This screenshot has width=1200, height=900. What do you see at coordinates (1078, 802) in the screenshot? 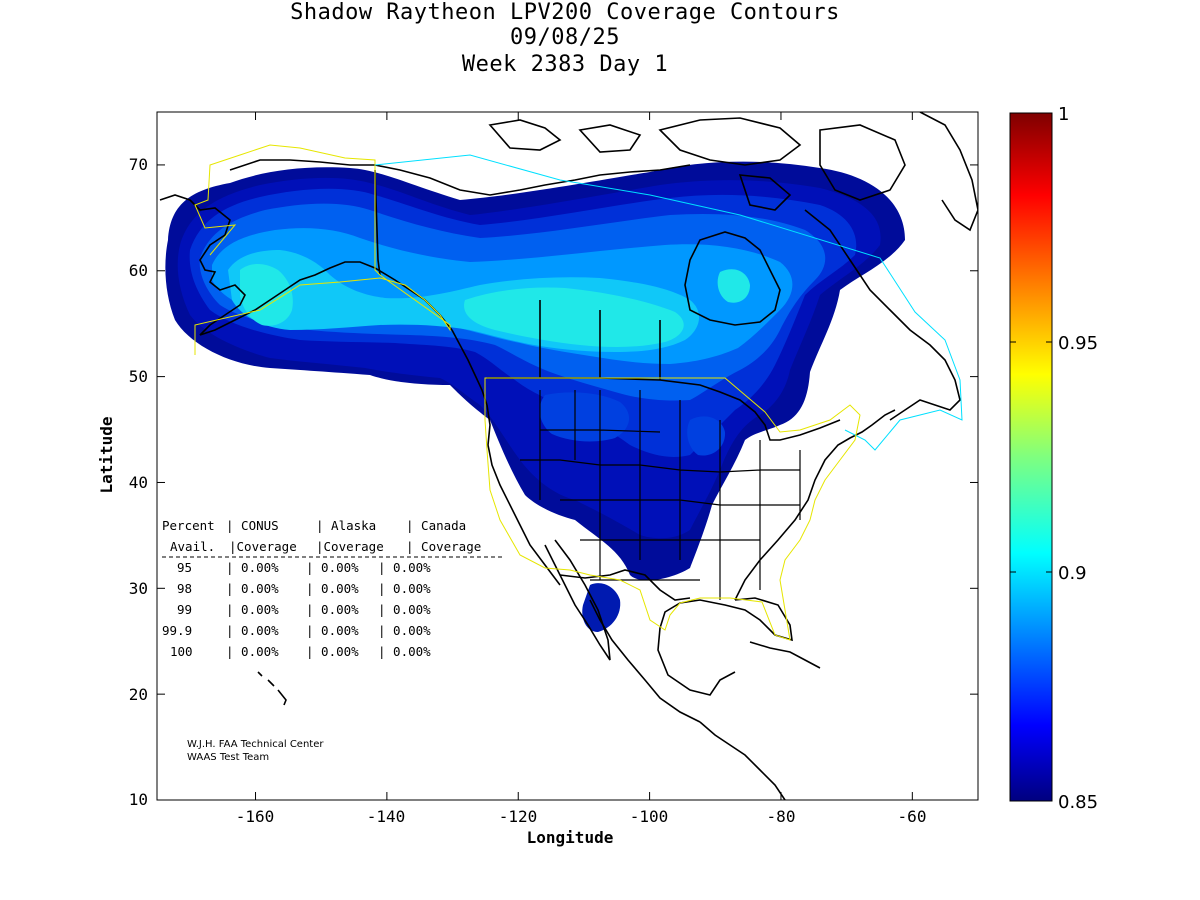
I see `colorbar-tick-label: 0.85` at bounding box center [1078, 802].